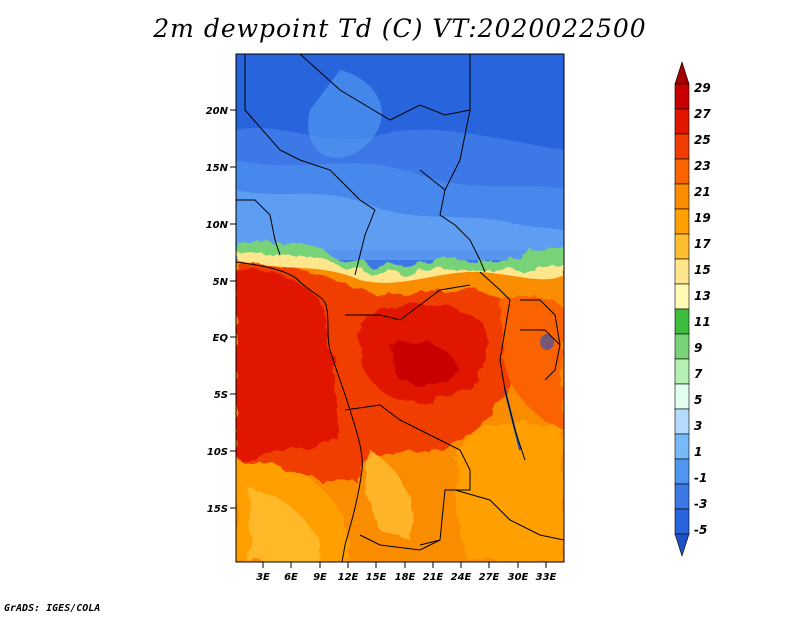  I want to click on lat-label: 5S, so click(221, 395).